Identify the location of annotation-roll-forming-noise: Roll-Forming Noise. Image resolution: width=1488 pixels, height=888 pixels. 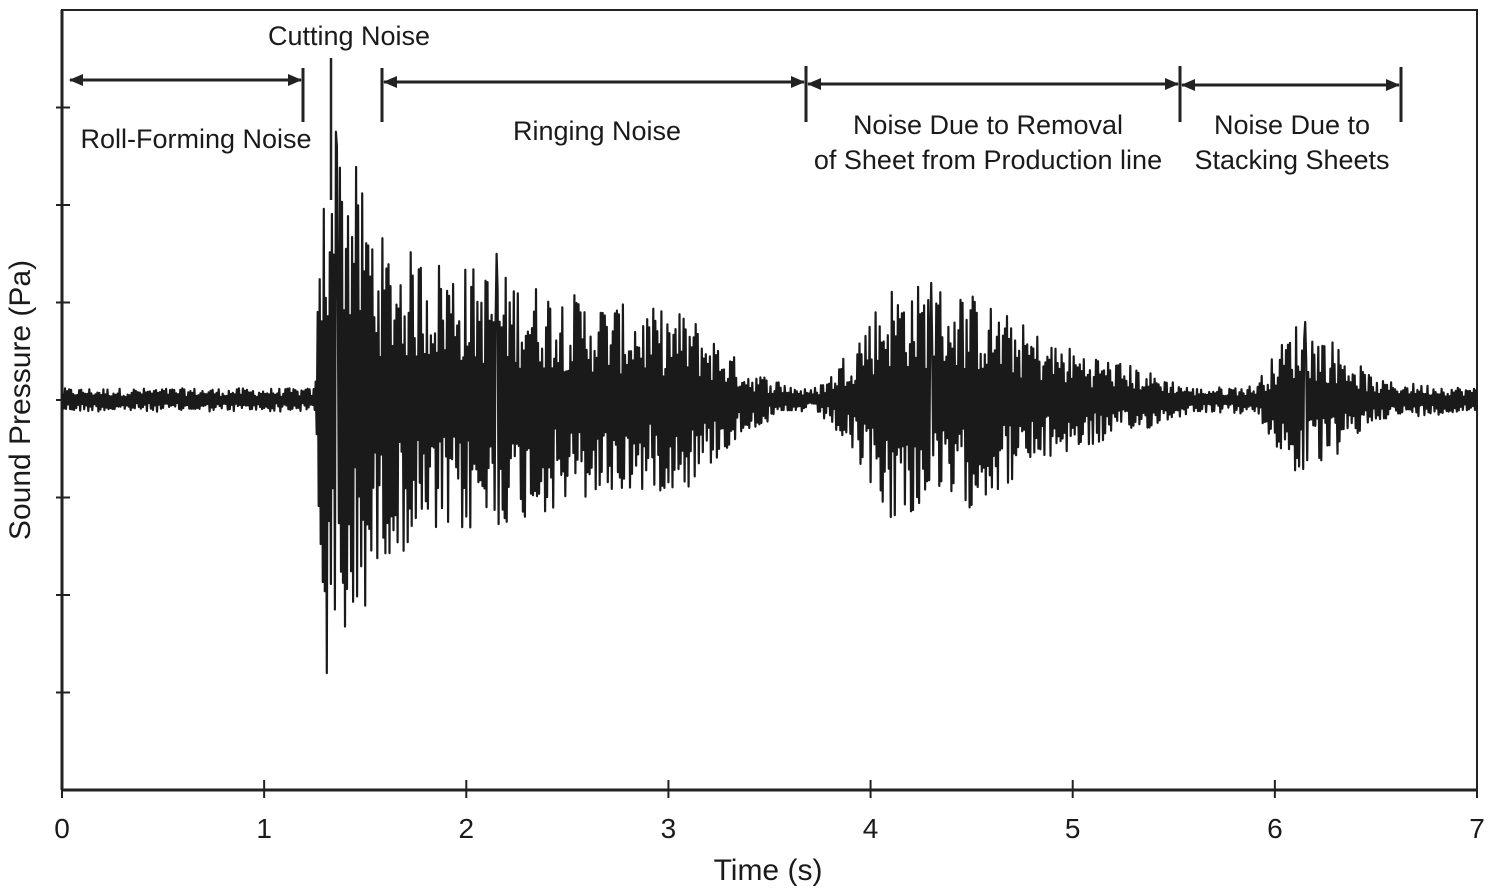
(195, 139).